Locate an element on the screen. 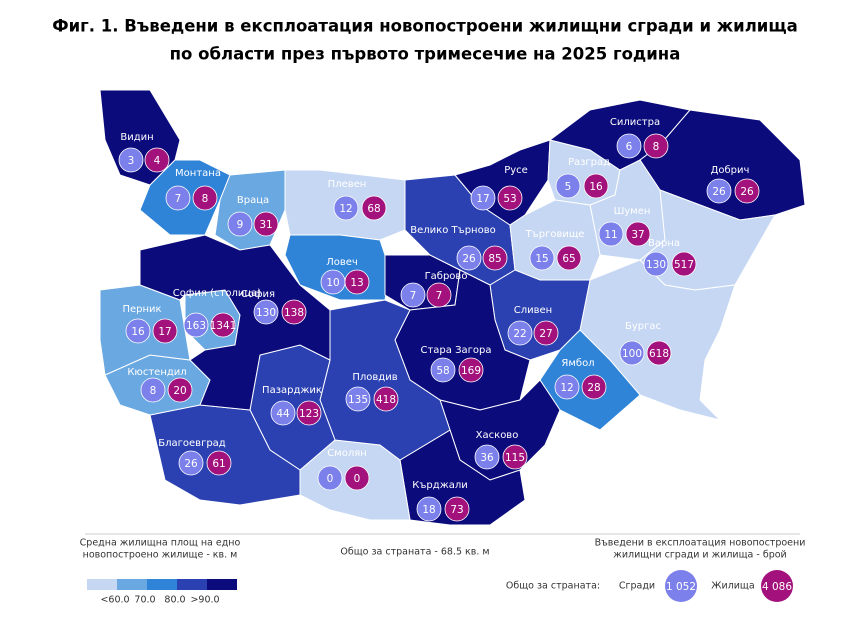 This screenshot has height=628, width=850. dwellings-count: 68 is located at coordinates (373, 209).